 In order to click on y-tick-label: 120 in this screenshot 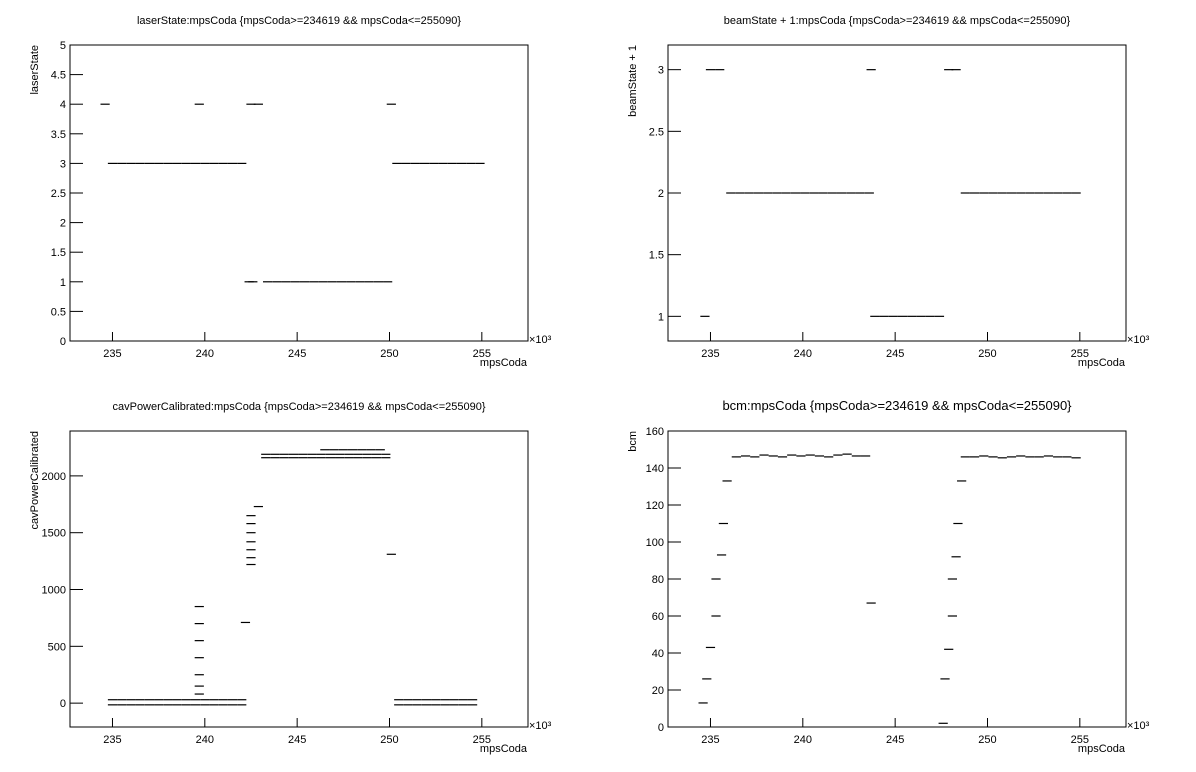, I will do `click(655, 506)`.